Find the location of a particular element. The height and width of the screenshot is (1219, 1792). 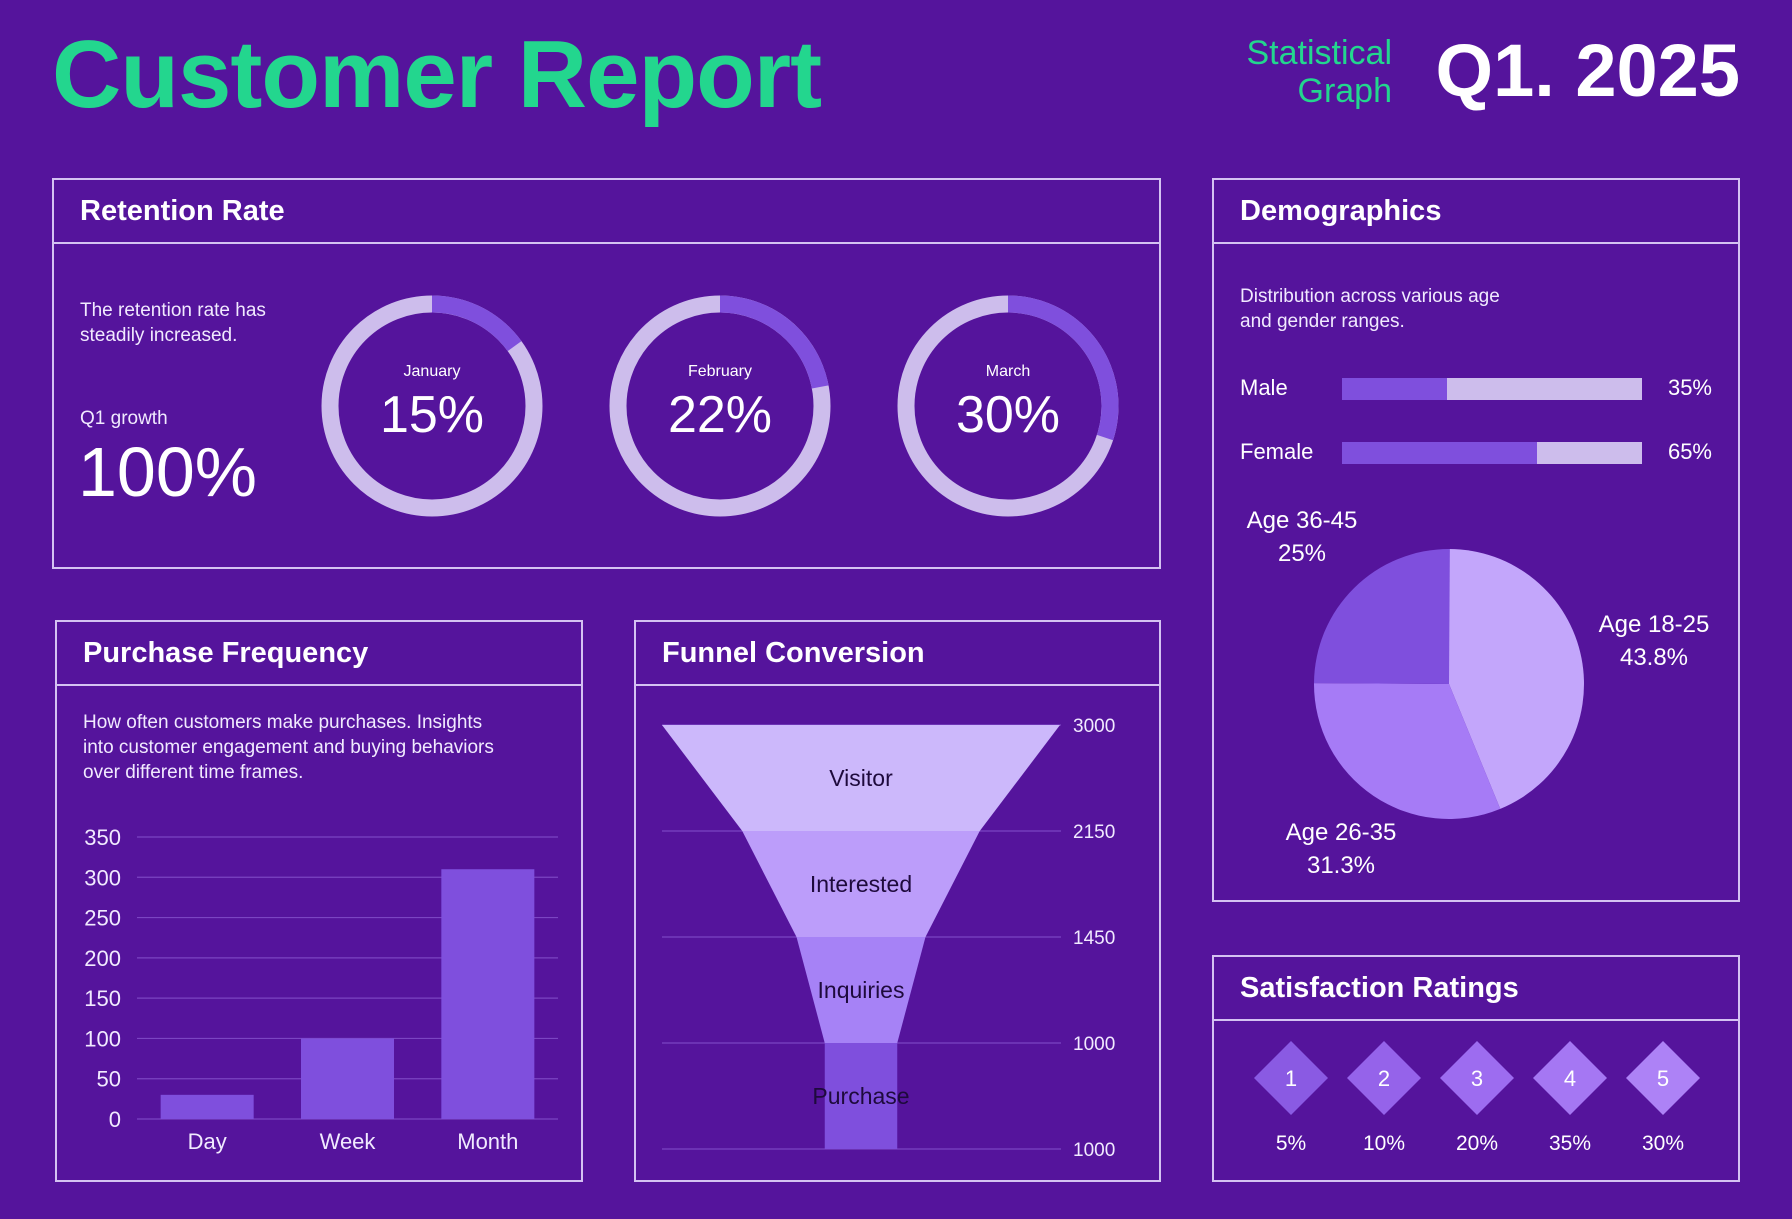

retention-month-label: March is located at coordinates (1008, 371).